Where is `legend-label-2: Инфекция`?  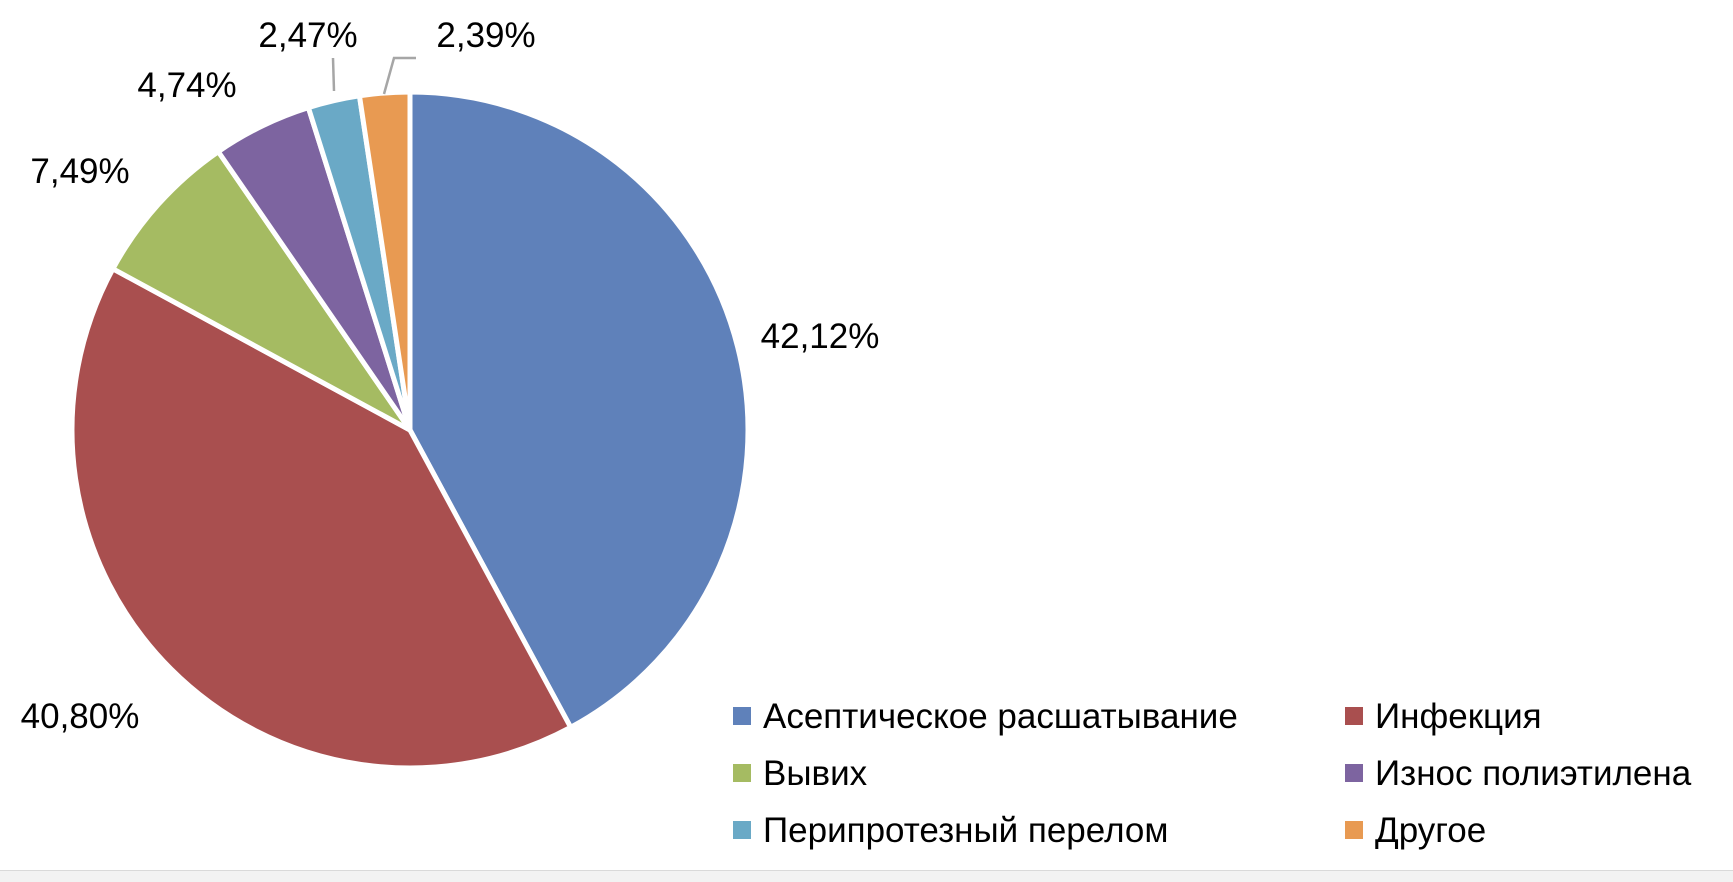
legend-label-2: Инфекция is located at coordinates (1458, 716).